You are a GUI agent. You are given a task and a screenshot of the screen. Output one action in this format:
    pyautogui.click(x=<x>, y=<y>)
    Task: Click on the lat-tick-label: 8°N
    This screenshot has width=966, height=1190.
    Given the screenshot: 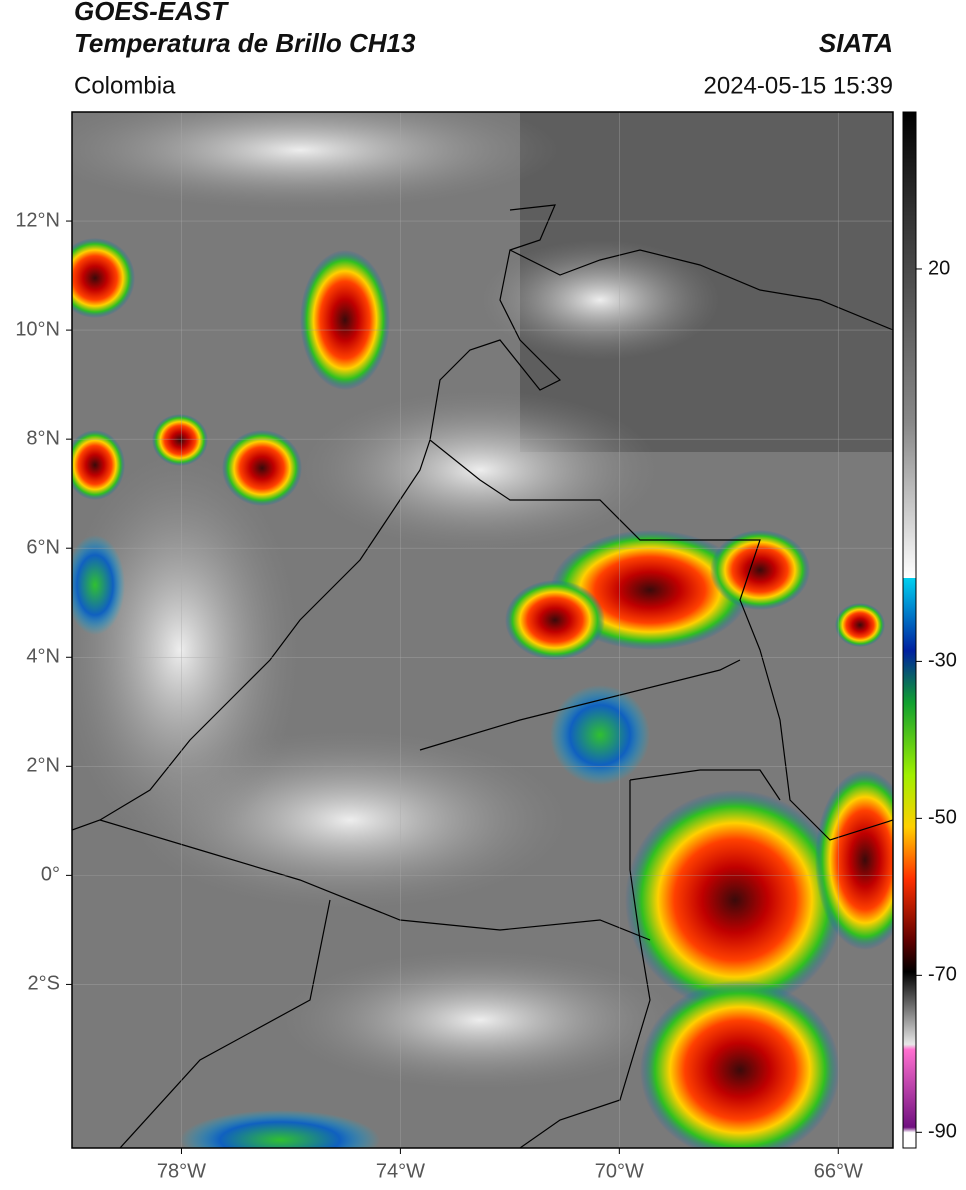 What is the action you would take?
    pyautogui.click(x=43, y=438)
    